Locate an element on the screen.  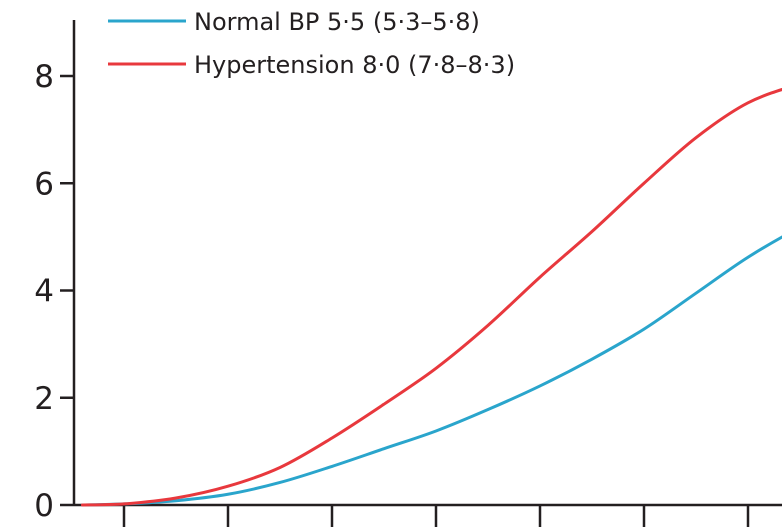
y-tick-label: 0 is located at coordinates (44, 506).